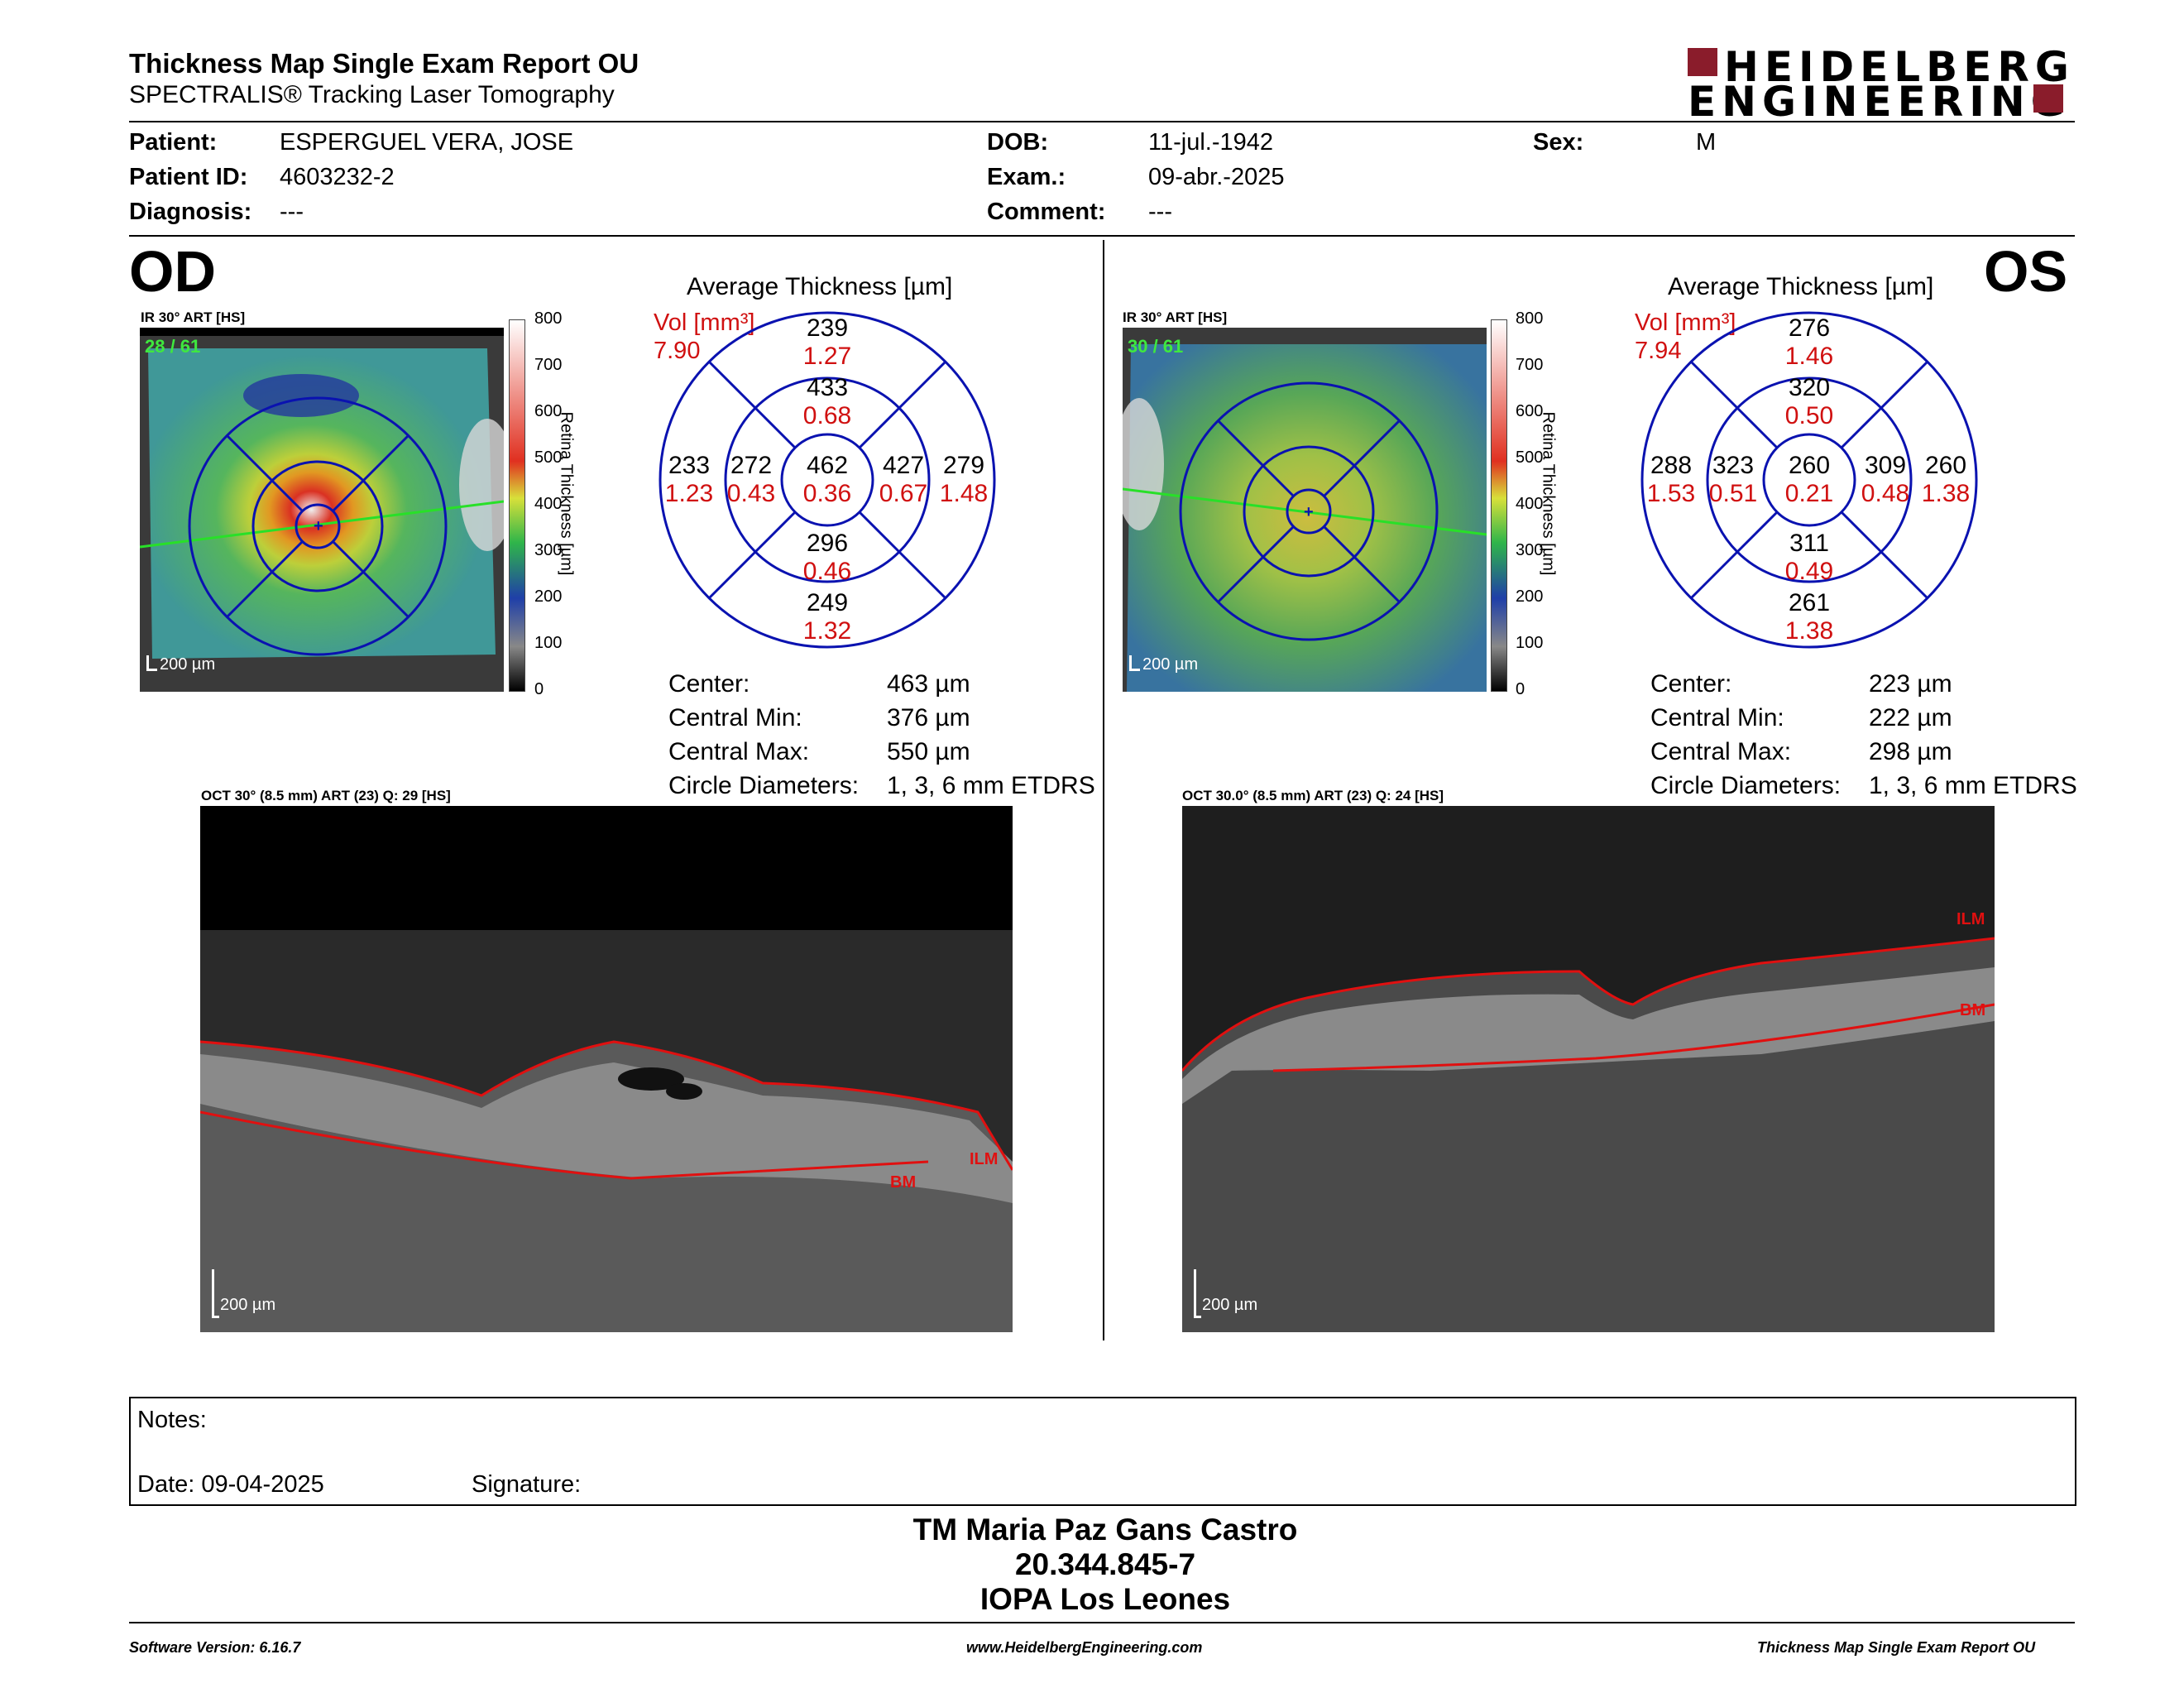  I want to click on date-label: Date: 09-04-2025, so click(230, 1484).